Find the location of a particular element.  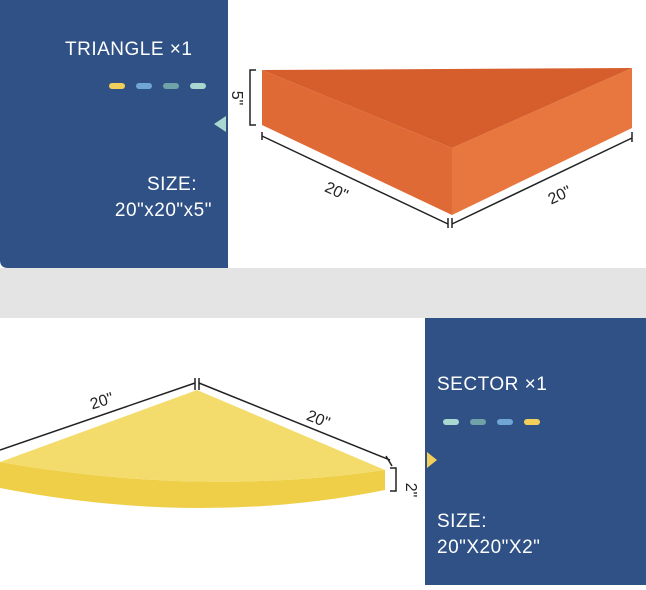

size-value: 20"X20"X2" is located at coordinates (488, 547).